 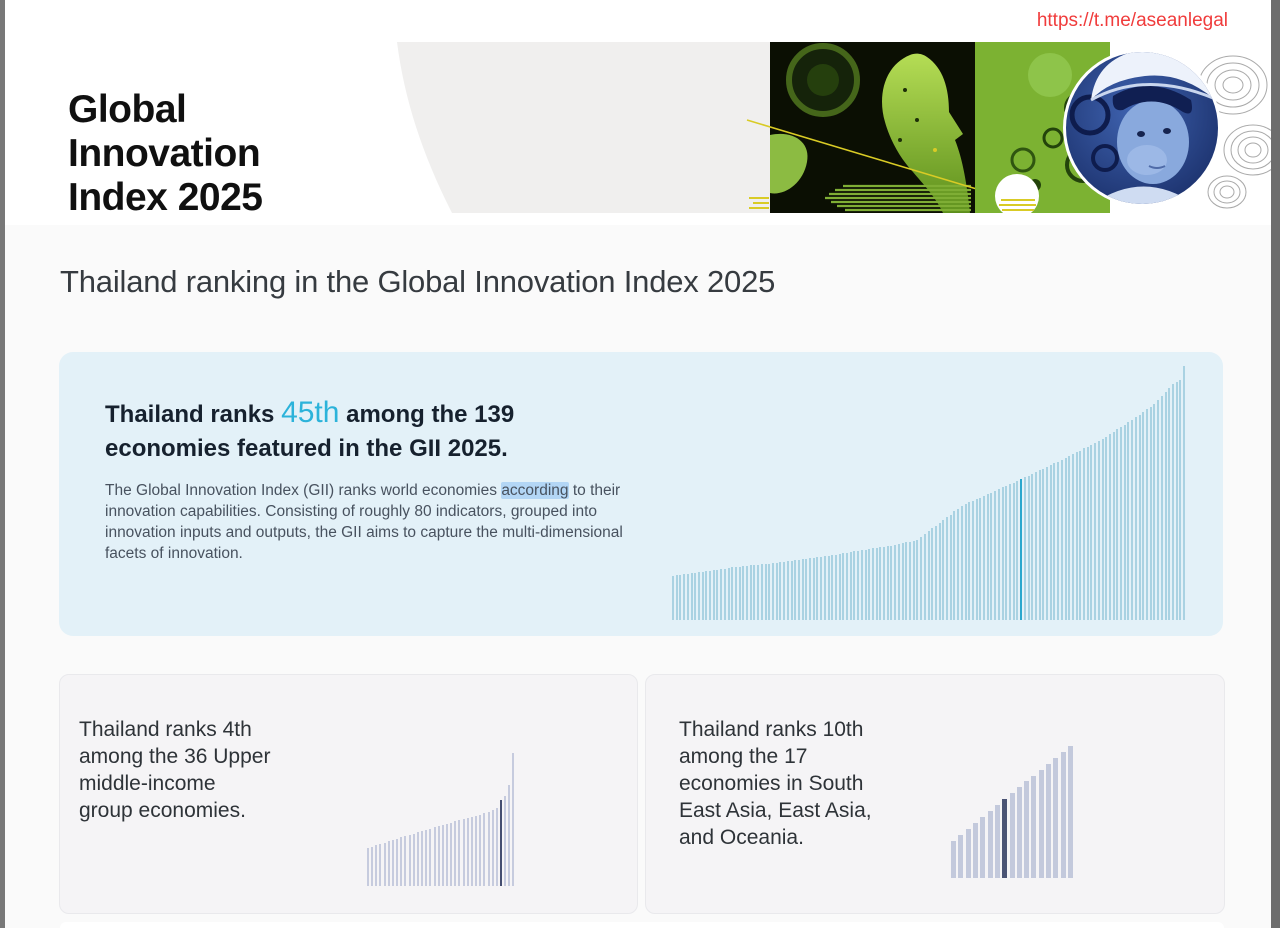 What do you see at coordinates (310, 412) in the screenshot?
I see `rank-value: 45th` at bounding box center [310, 412].